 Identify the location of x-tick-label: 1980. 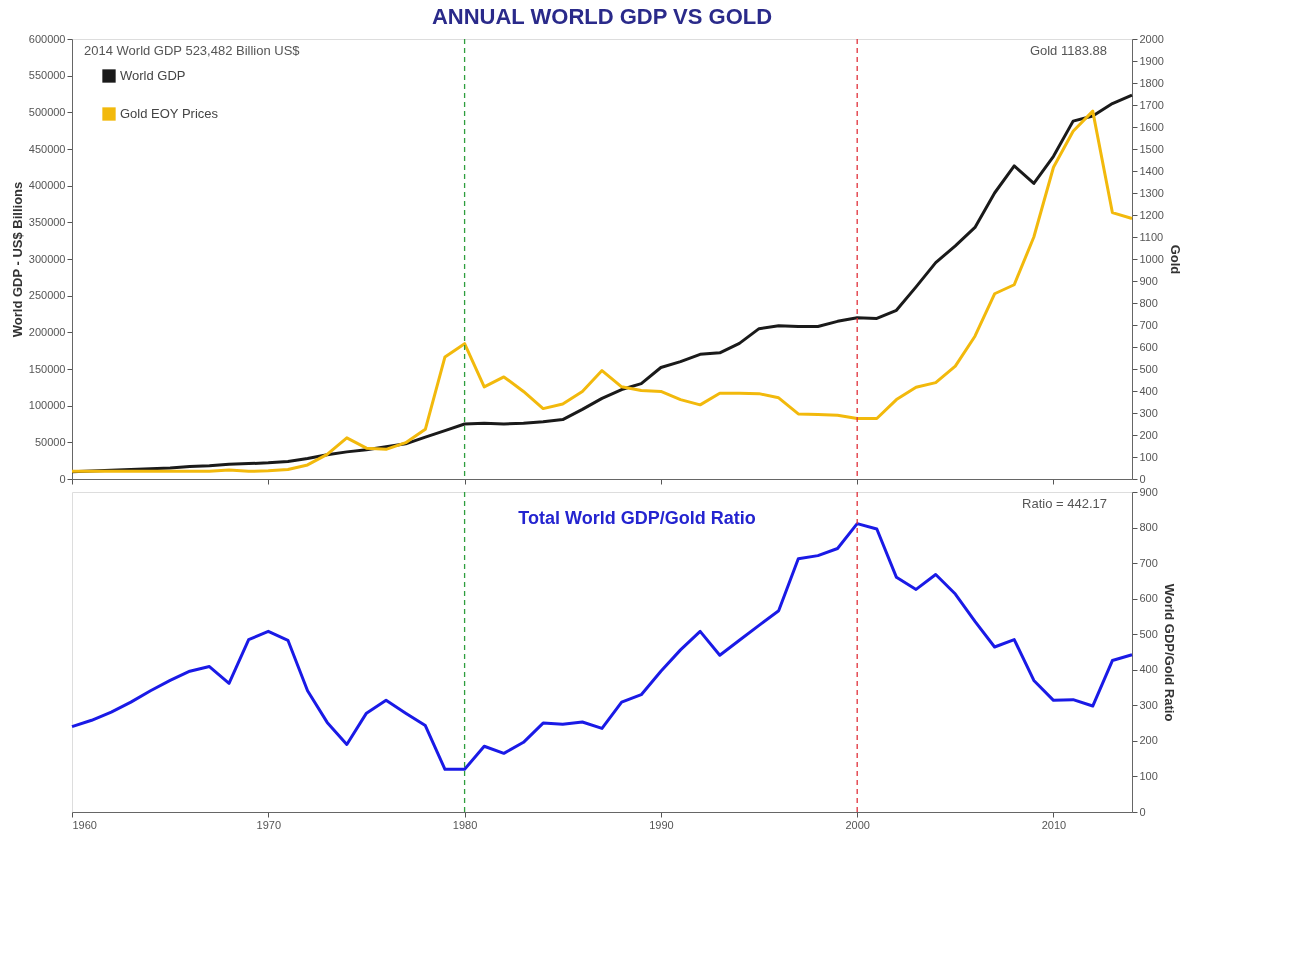
(465, 824).